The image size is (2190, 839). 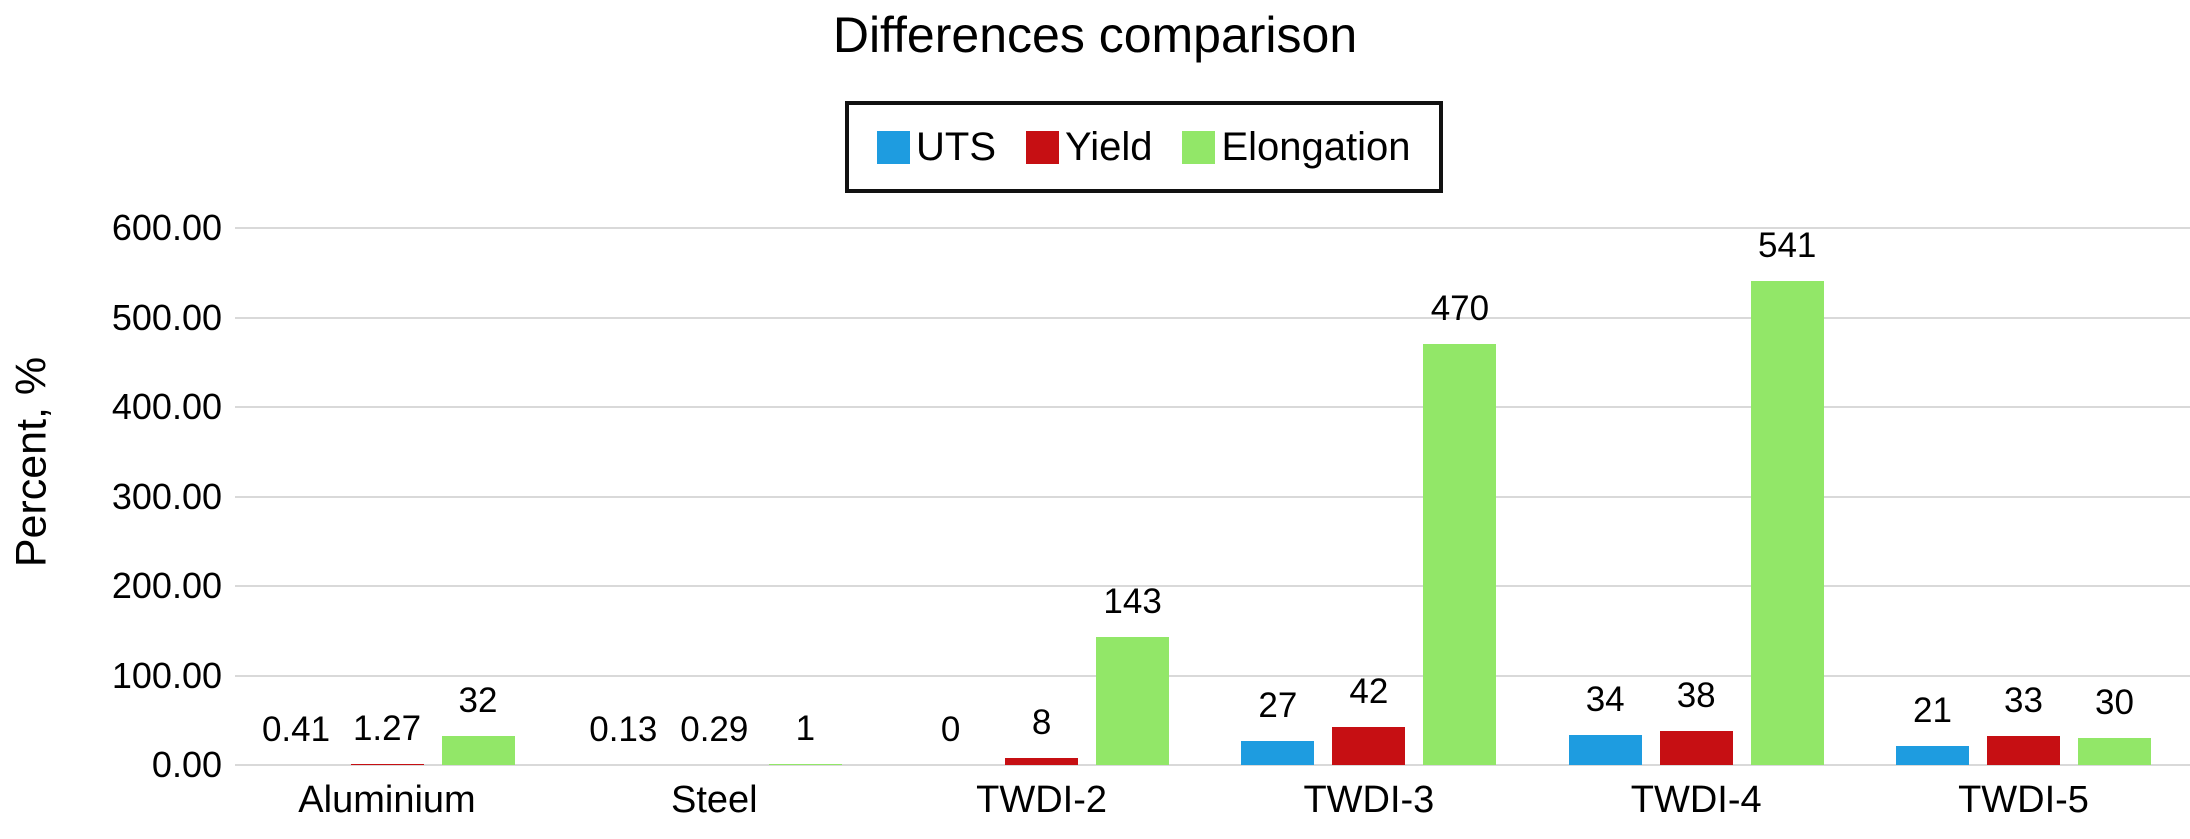 I want to click on elongation-swatch-icon, so click(x=1199, y=147).